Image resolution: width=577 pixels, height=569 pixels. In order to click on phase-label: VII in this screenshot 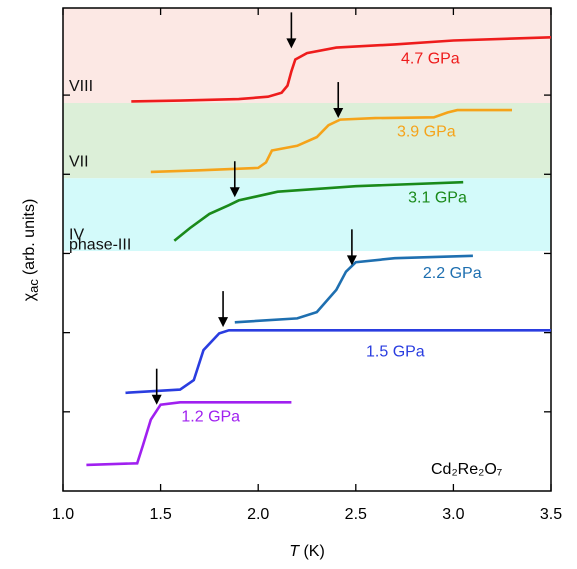, I will do `click(79, 161)`.